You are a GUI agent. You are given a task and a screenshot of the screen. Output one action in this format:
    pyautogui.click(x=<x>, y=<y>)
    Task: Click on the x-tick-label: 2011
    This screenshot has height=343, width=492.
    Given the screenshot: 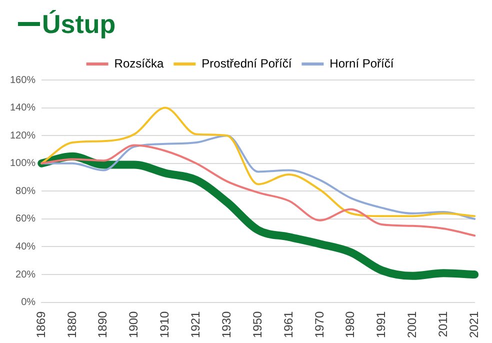 What is the action you would take?
    pyautogui.click(x=443, y=324)
    